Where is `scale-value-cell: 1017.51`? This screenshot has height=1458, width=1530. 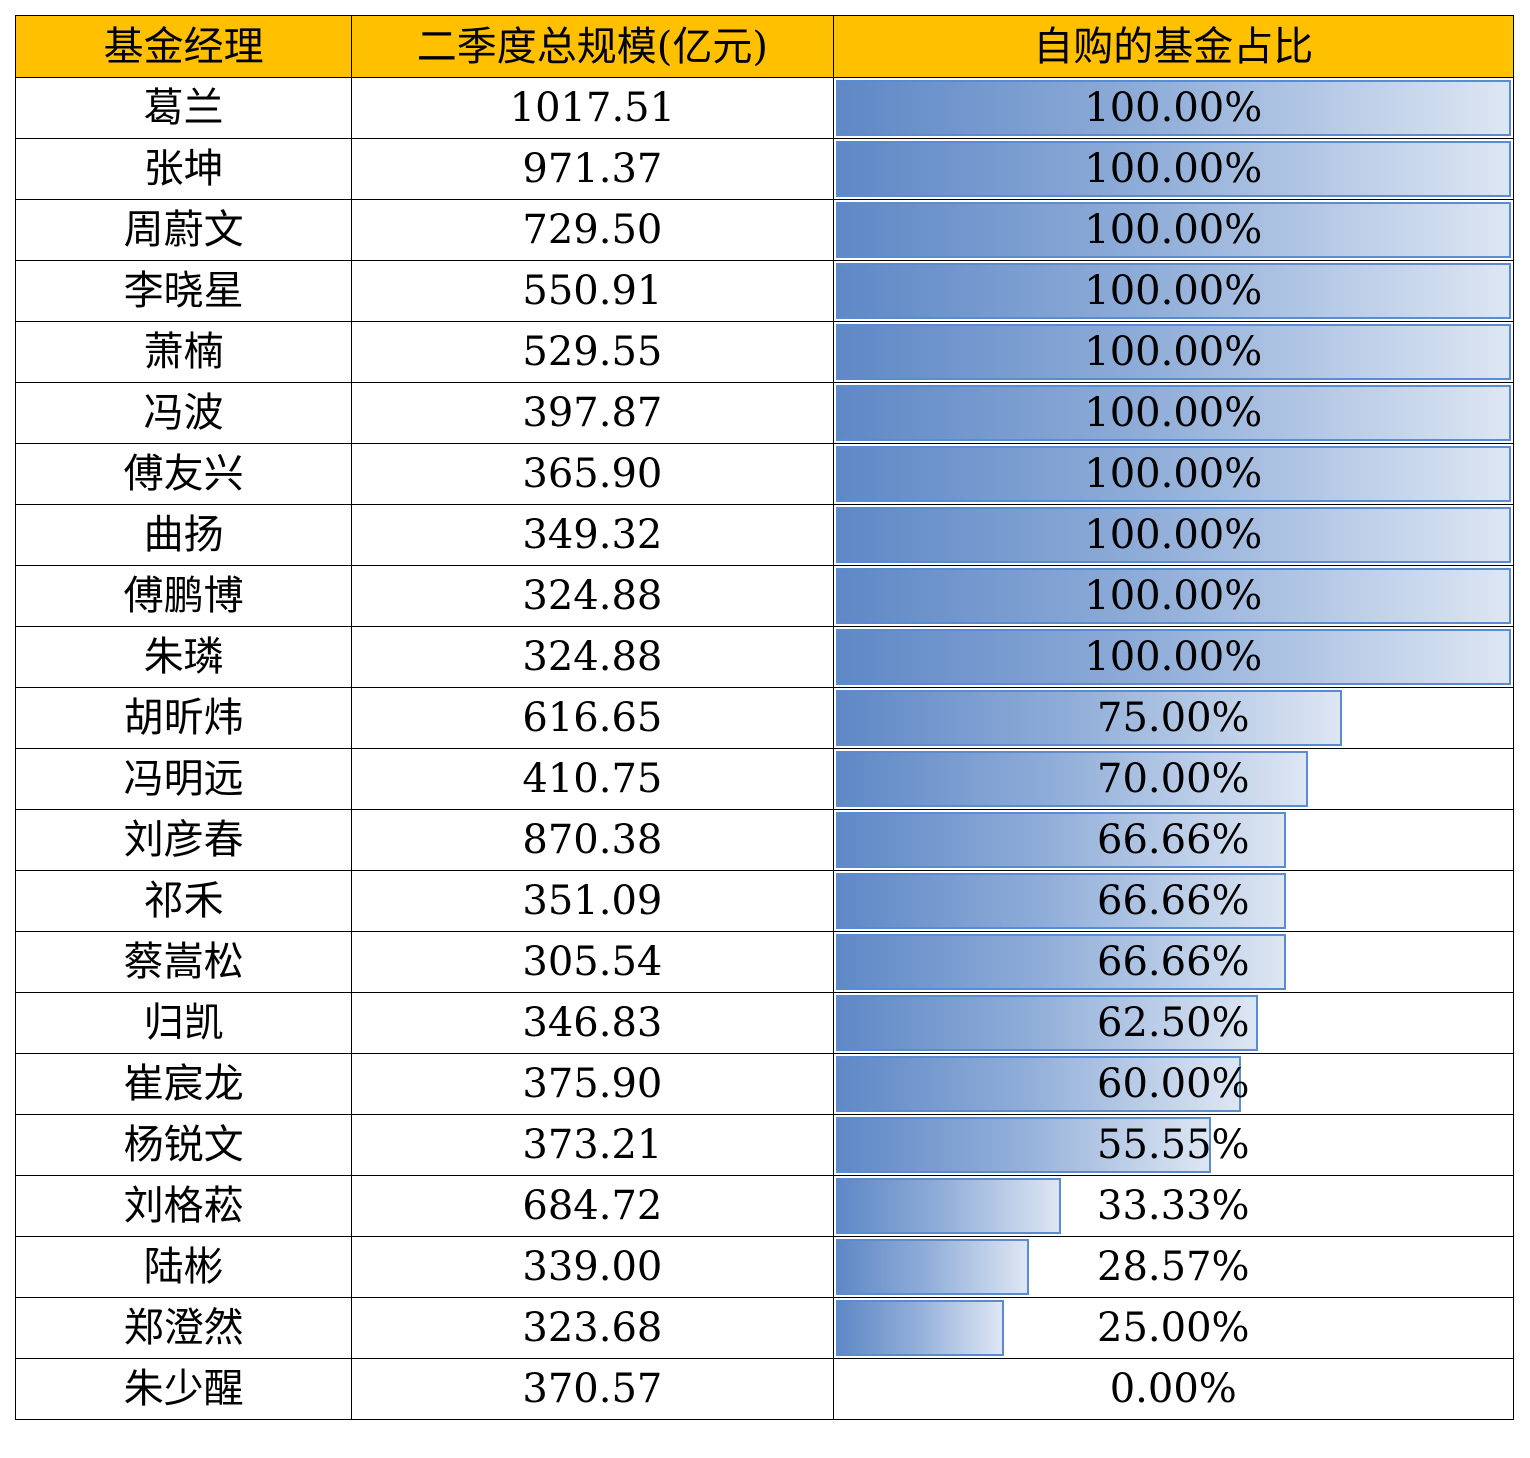
scale-value-cell: 1017.51 is located at coordinates (592, 108).